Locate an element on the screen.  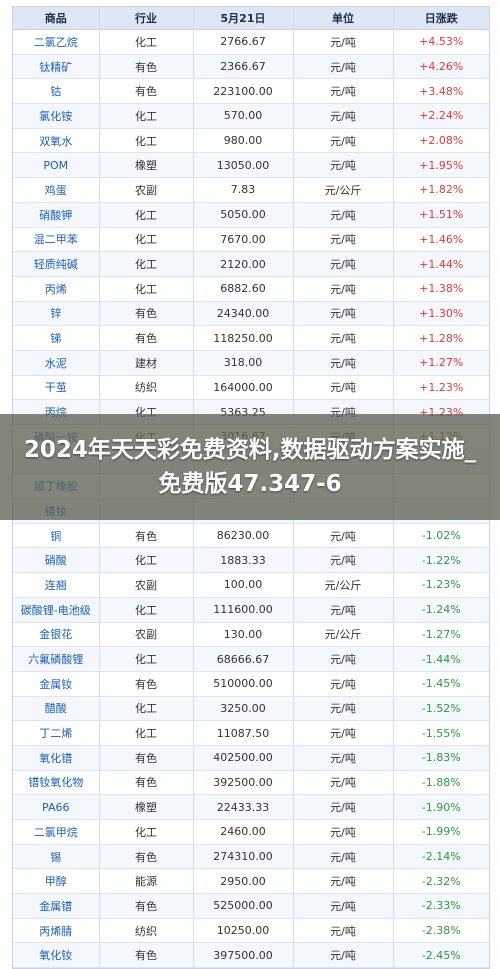
table-row: 碳酸锂-电池级 化工 111600.00 元/吨 -1.24% is located at coordinates (251, 610).